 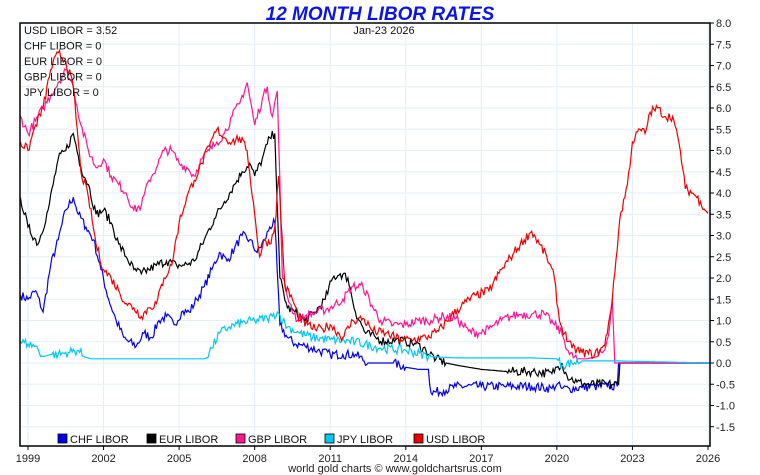 I want to click on x-tick-label: 1999, so click(x=28, y=459).